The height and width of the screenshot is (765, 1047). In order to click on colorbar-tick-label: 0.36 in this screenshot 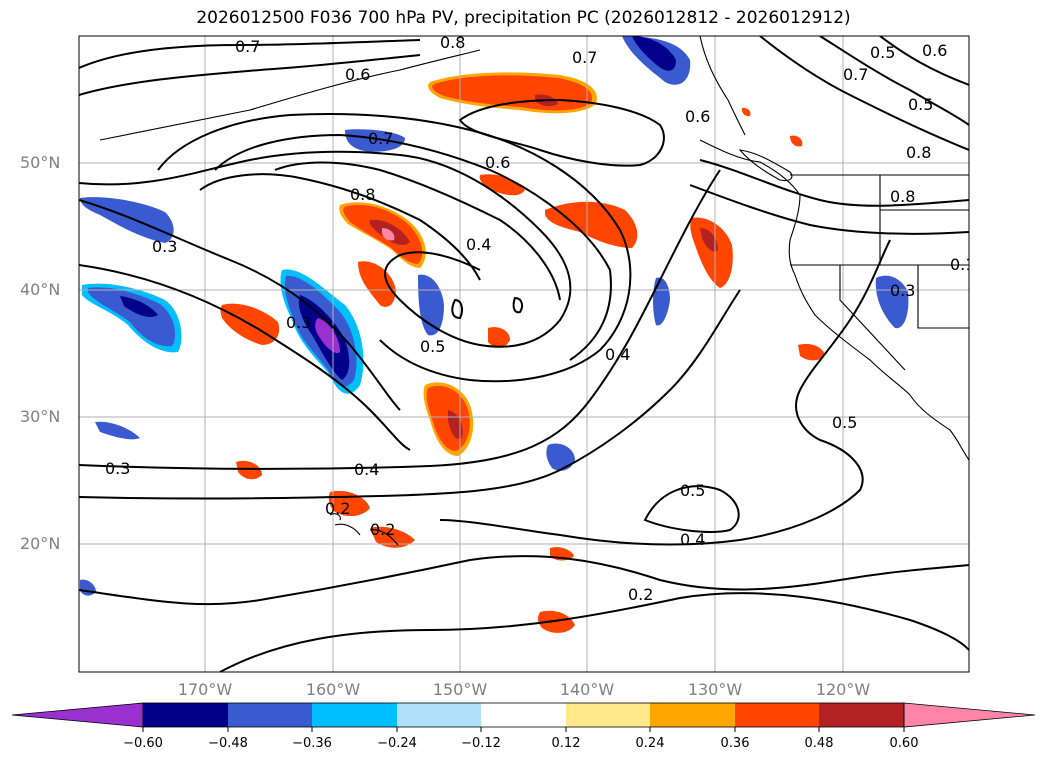, I will do `click(735, 743)`.